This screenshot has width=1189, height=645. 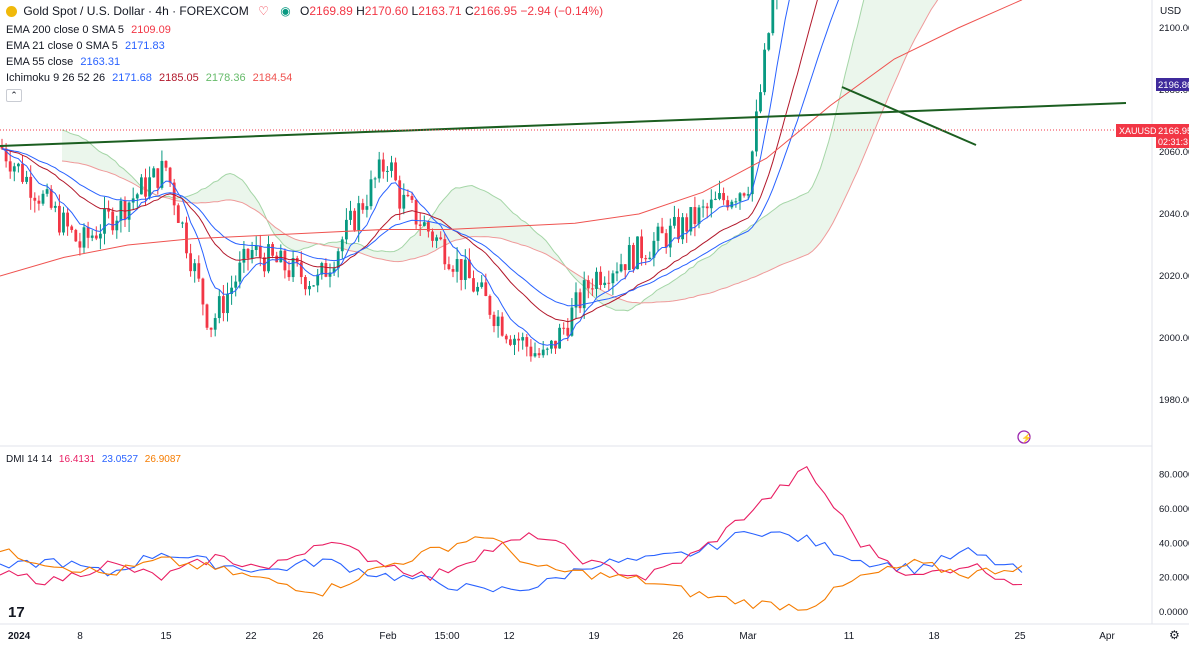 I want to click on low-value: 2163.71, so click(x=440, y=11).